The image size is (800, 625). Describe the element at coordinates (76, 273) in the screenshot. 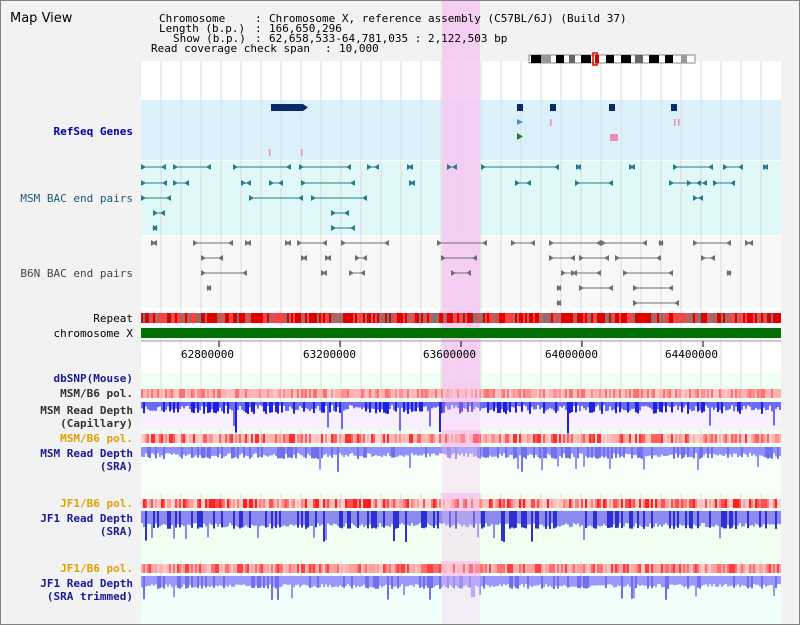

I see `track-label-b6n-bac: B6N BAC end pairs` at that location.